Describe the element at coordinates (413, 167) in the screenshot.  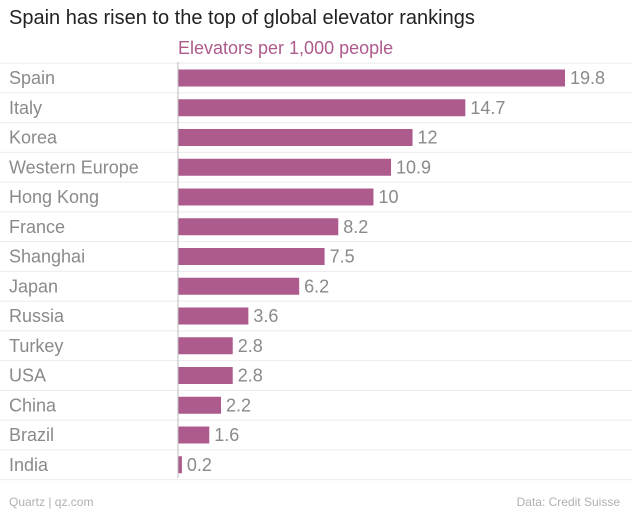
I see `value-label: 10.9` at that location.